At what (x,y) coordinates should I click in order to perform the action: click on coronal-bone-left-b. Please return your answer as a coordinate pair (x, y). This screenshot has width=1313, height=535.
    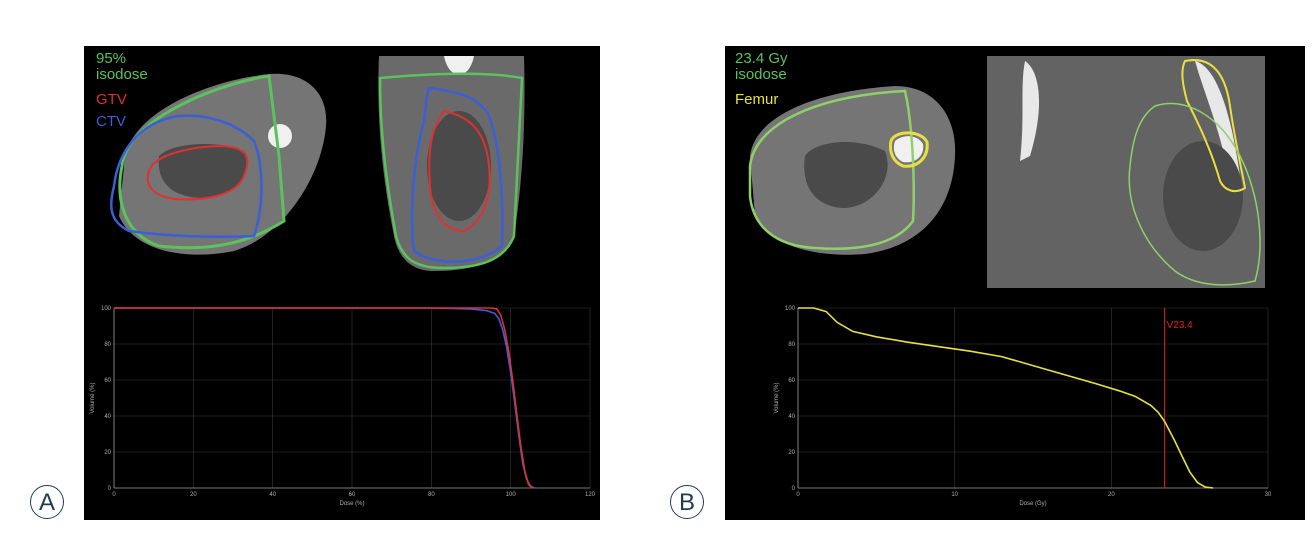
    Looking at the image, I should click on (1030, 111).